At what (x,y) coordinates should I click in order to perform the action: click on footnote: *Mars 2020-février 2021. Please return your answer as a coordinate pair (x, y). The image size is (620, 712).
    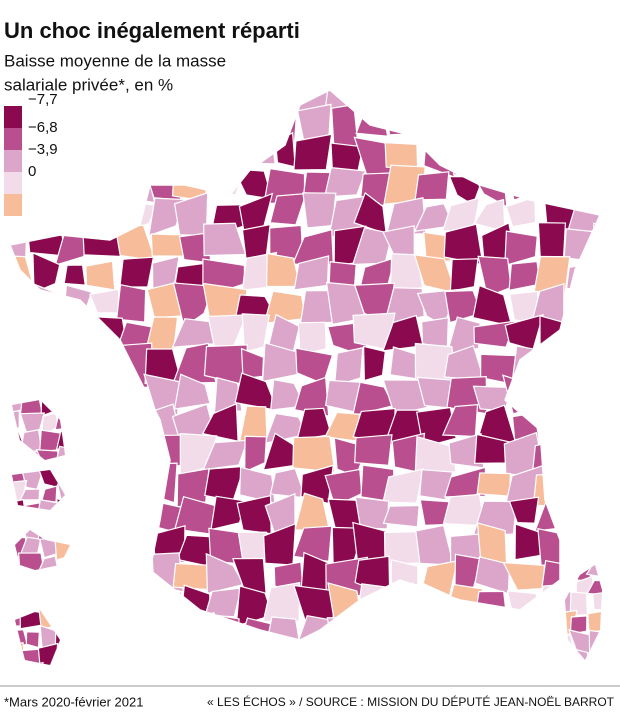
    Looking at the image, I should click on (73, 701).